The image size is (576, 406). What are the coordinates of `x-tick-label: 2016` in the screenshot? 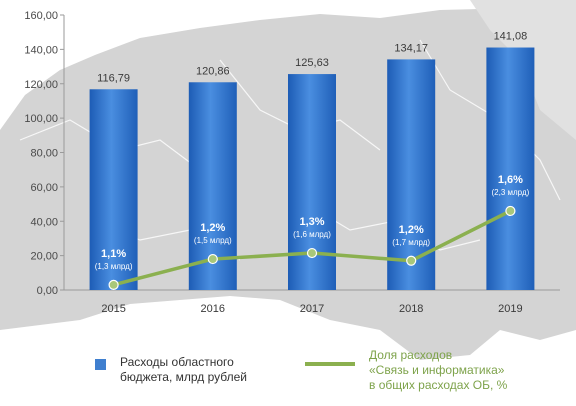 It's located at (213, 309).